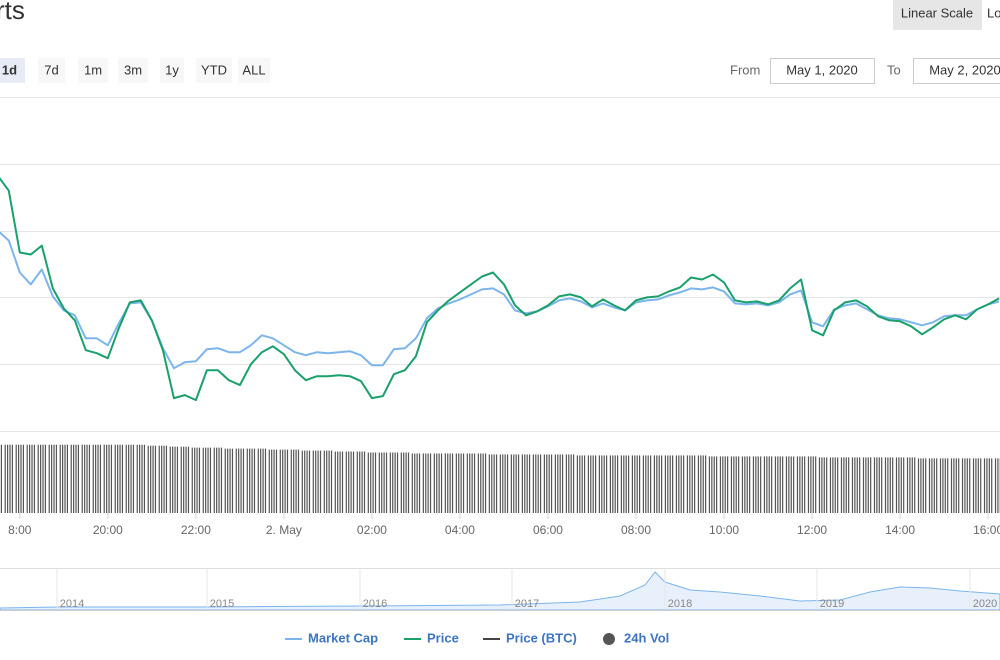  I want to click on scale-button-label: Linear Scale, so click(937, 12).